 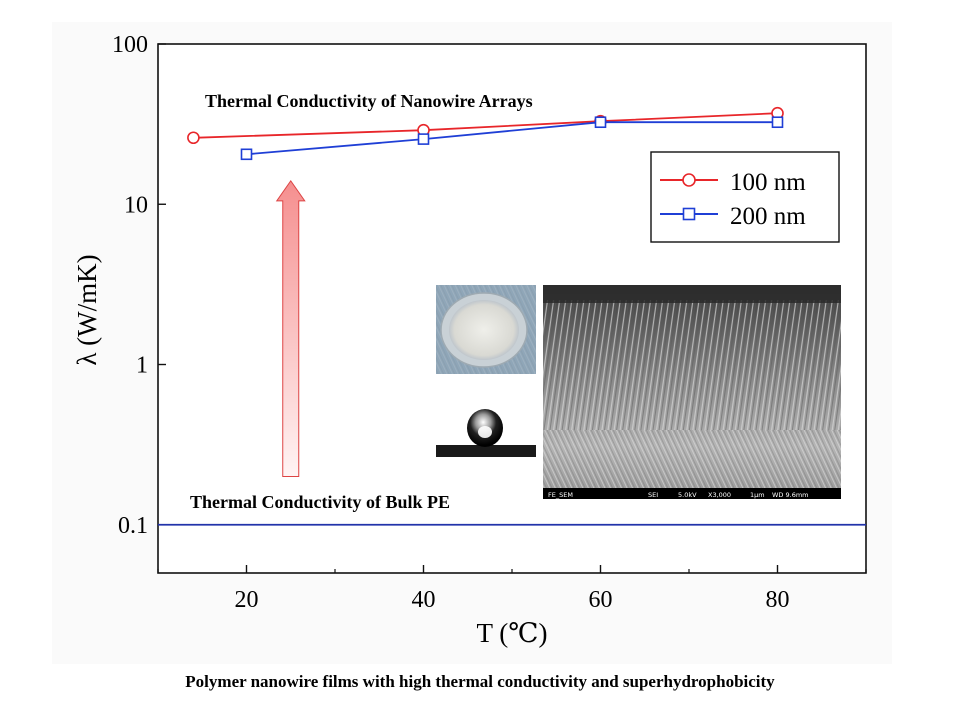 I want to click on series-line-200nm, so click(x=512, y=138).